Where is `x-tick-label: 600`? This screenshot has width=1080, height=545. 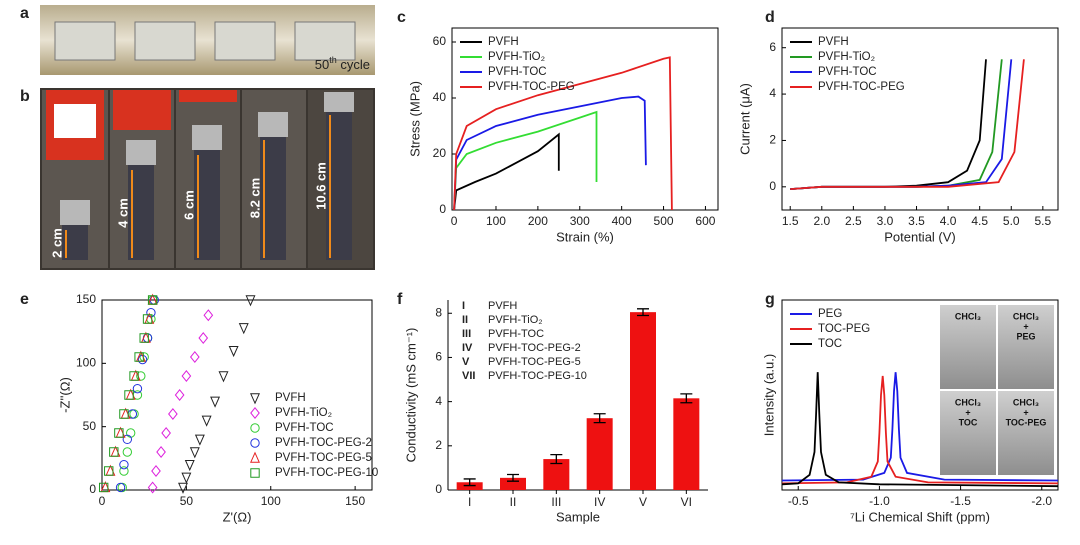 x-tick-label: 600 is located at coordinates (705, 221).